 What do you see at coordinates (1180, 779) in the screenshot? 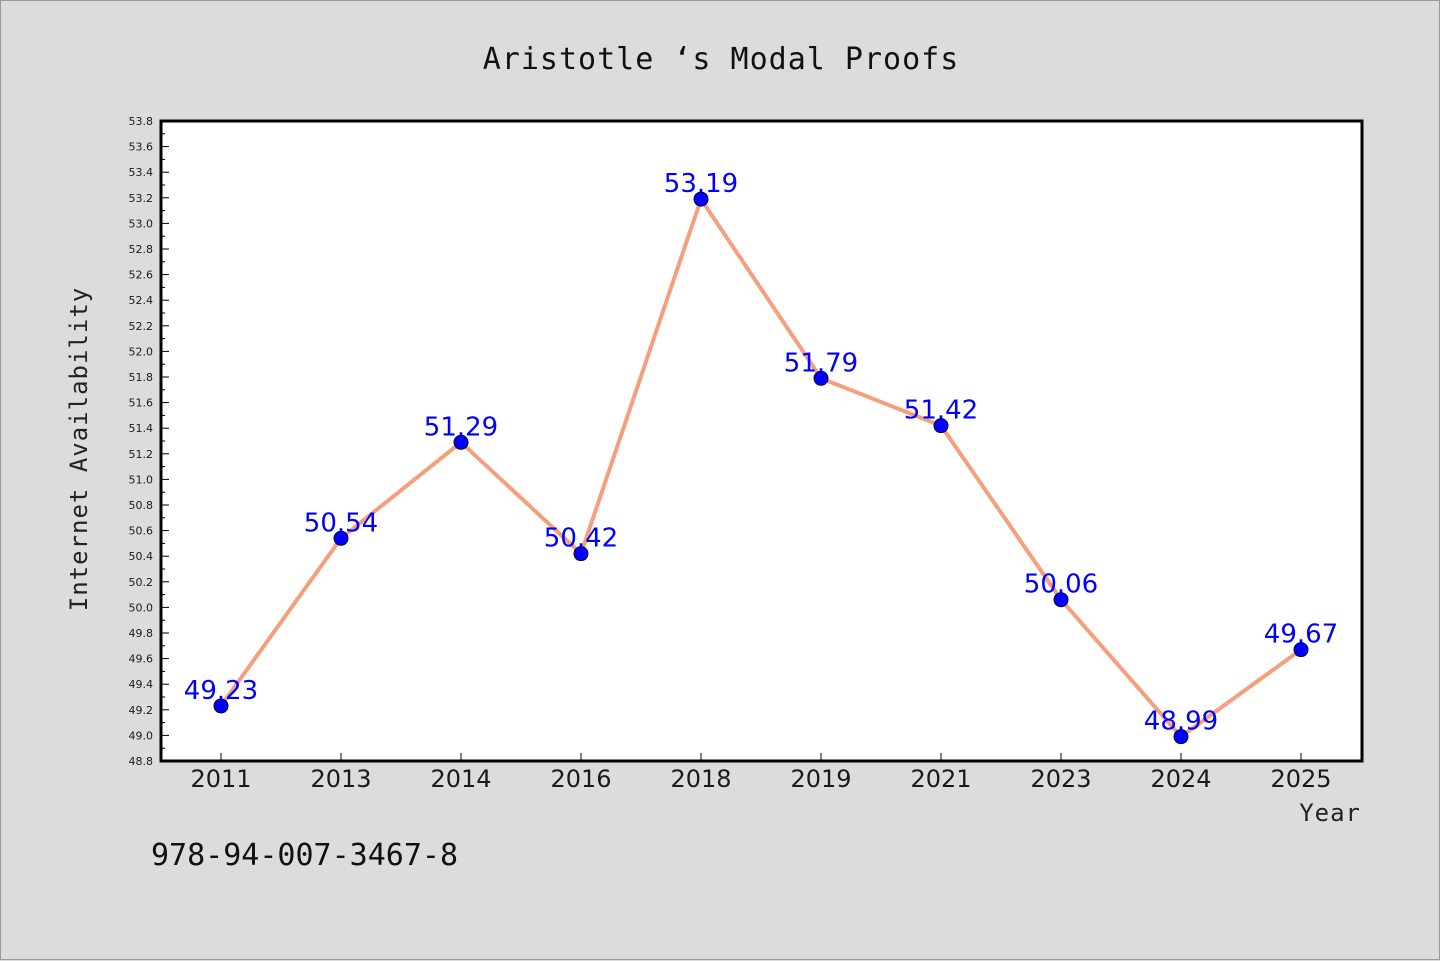
I see `x-tick-label: 2024` at bounding box center [1180, 779].